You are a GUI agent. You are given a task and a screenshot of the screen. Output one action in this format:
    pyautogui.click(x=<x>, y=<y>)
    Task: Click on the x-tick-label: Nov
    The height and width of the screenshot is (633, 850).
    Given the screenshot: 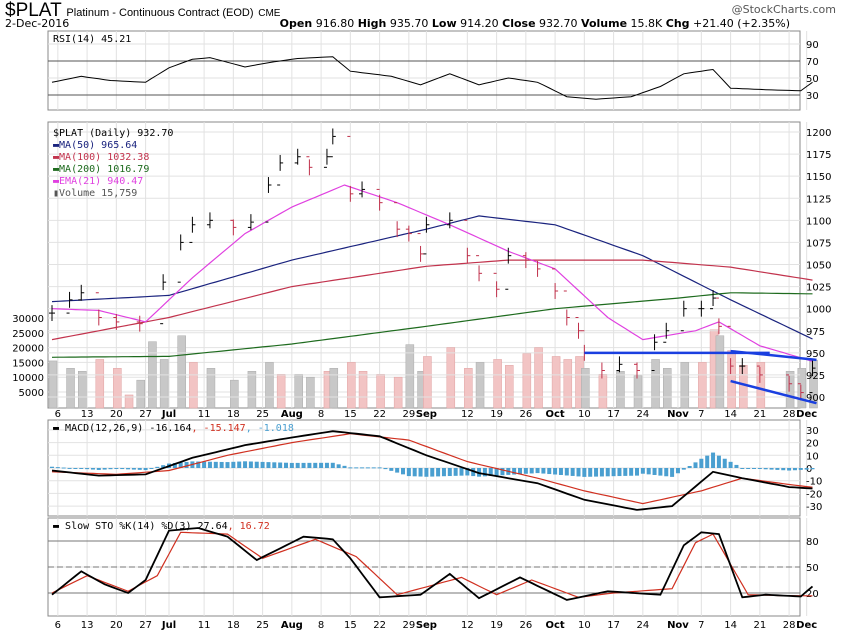 What is the action you would take?
    pyautogui.click(x=678, y=625)
    